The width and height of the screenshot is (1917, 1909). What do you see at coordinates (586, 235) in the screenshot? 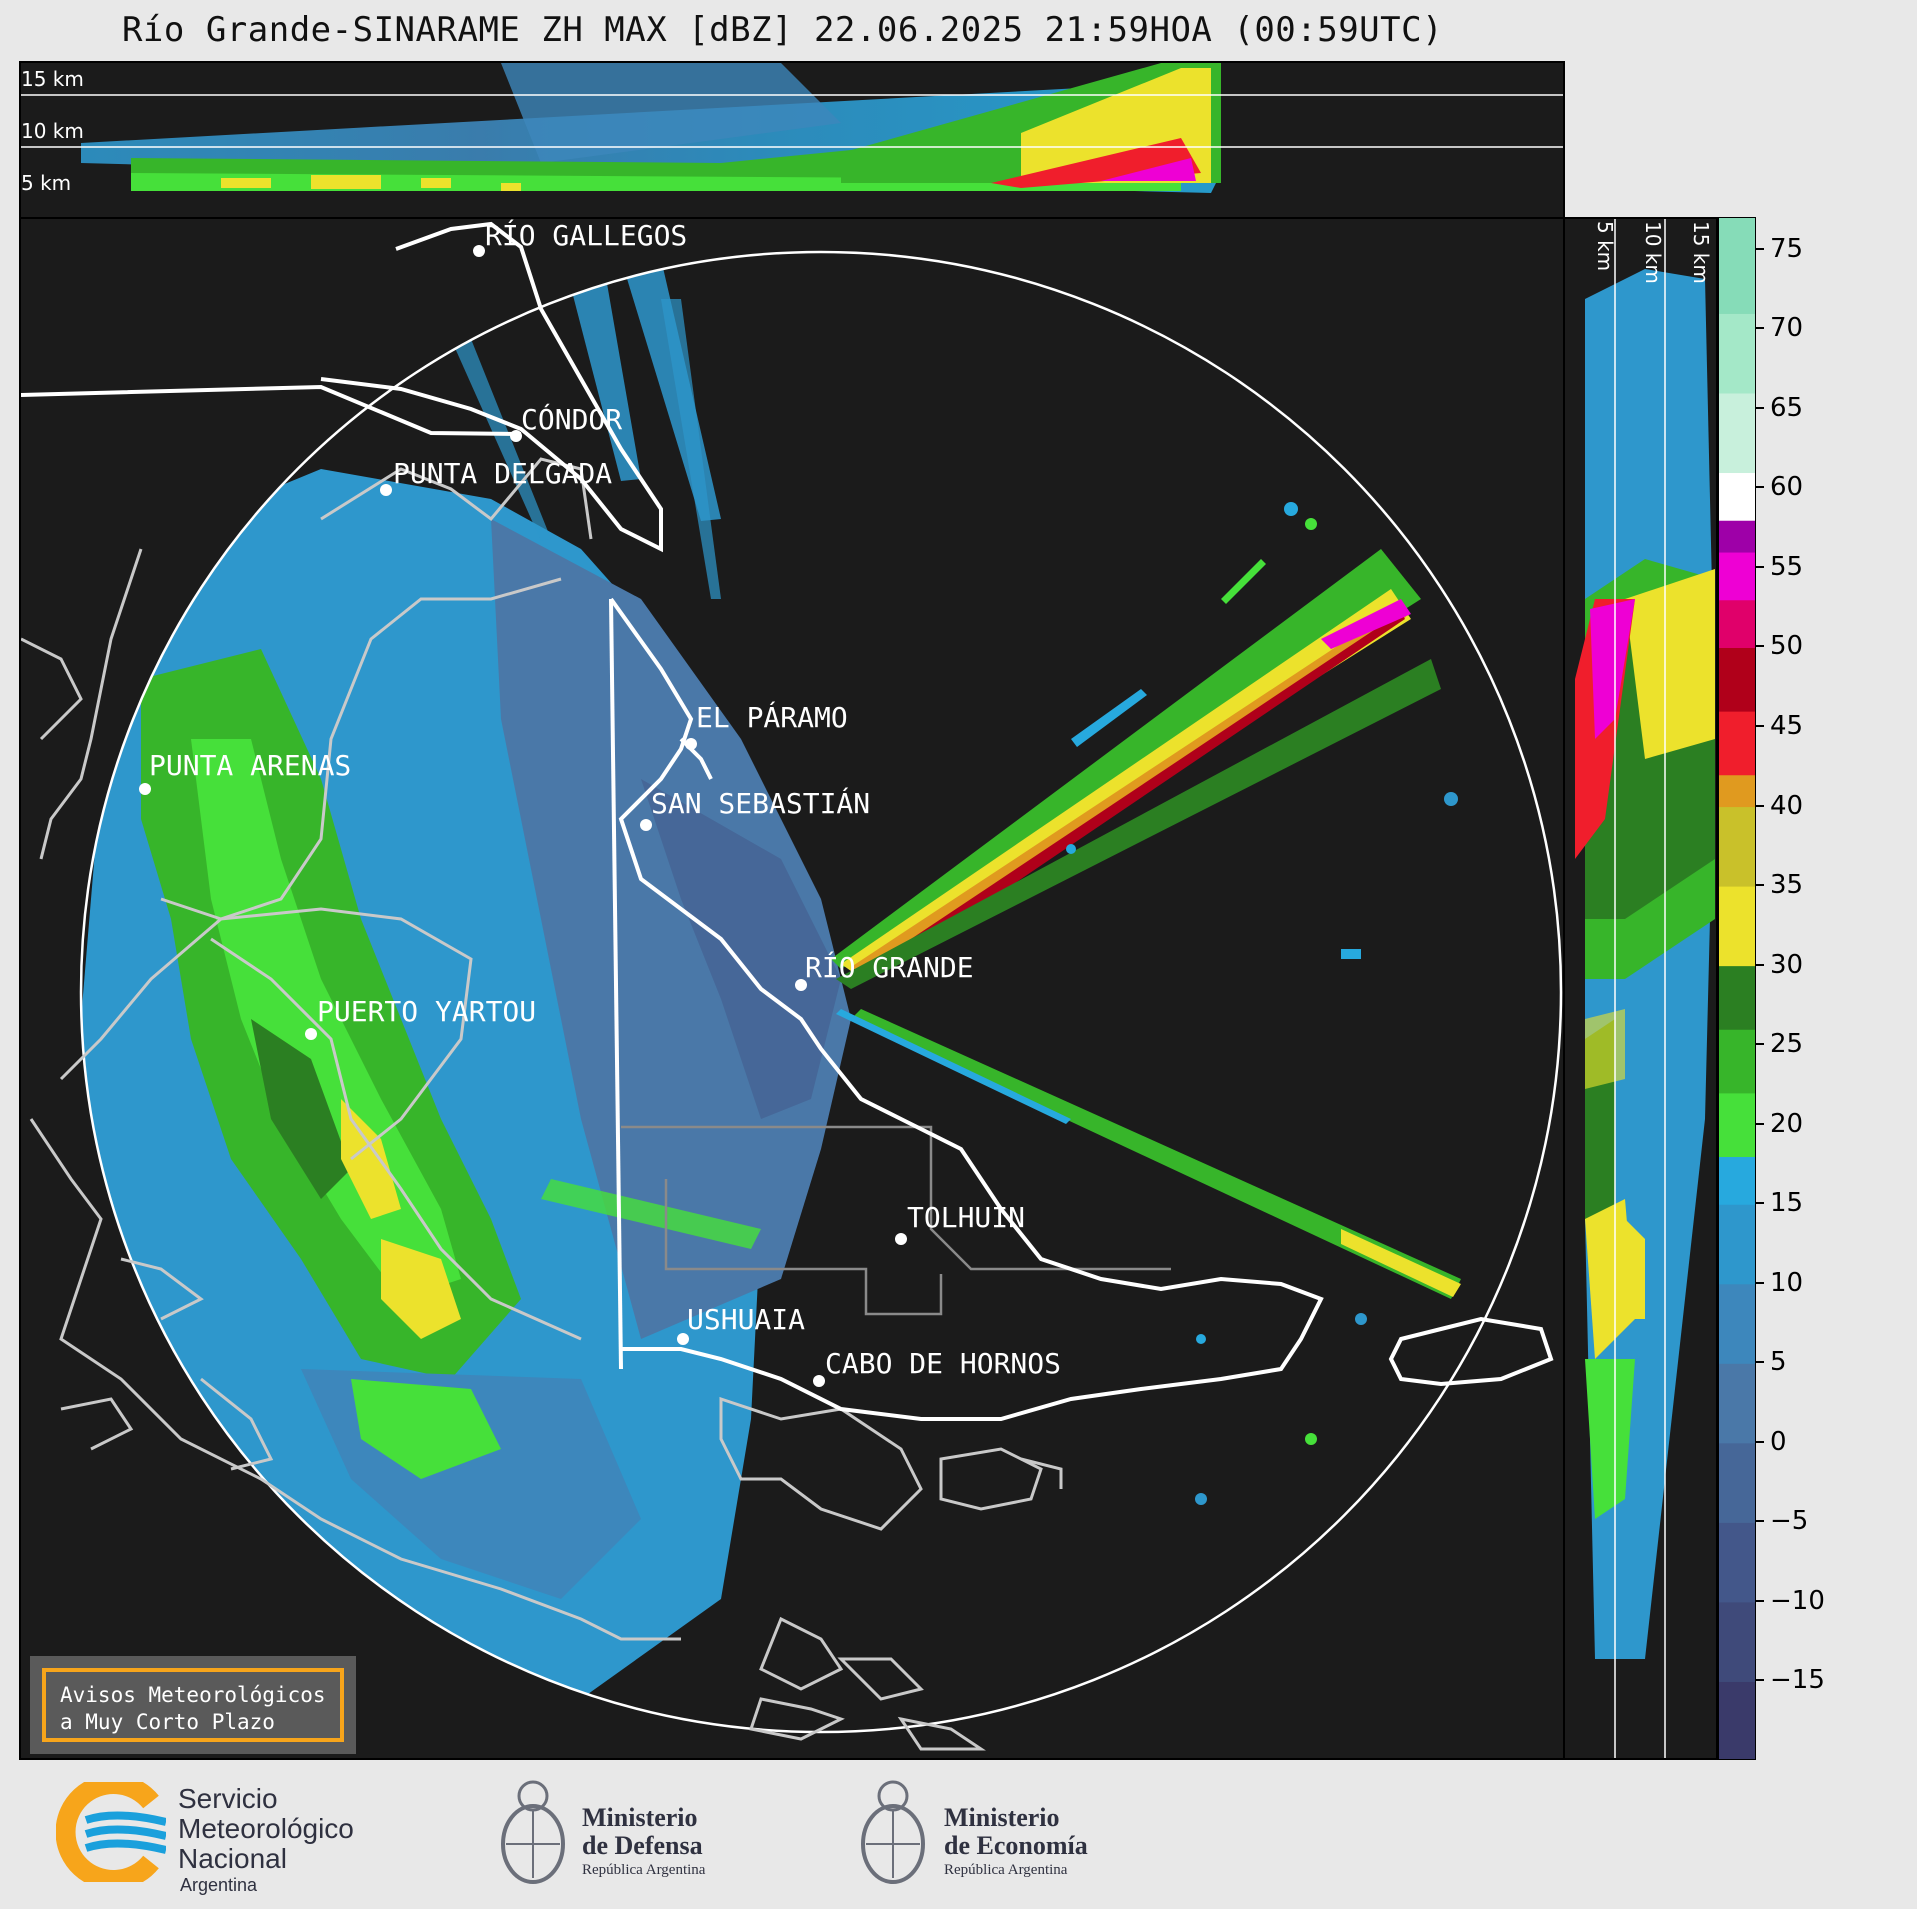
I see `place-label-rio-gallegos: RÍO GALLEGOS` at bounding box center [586, 235].